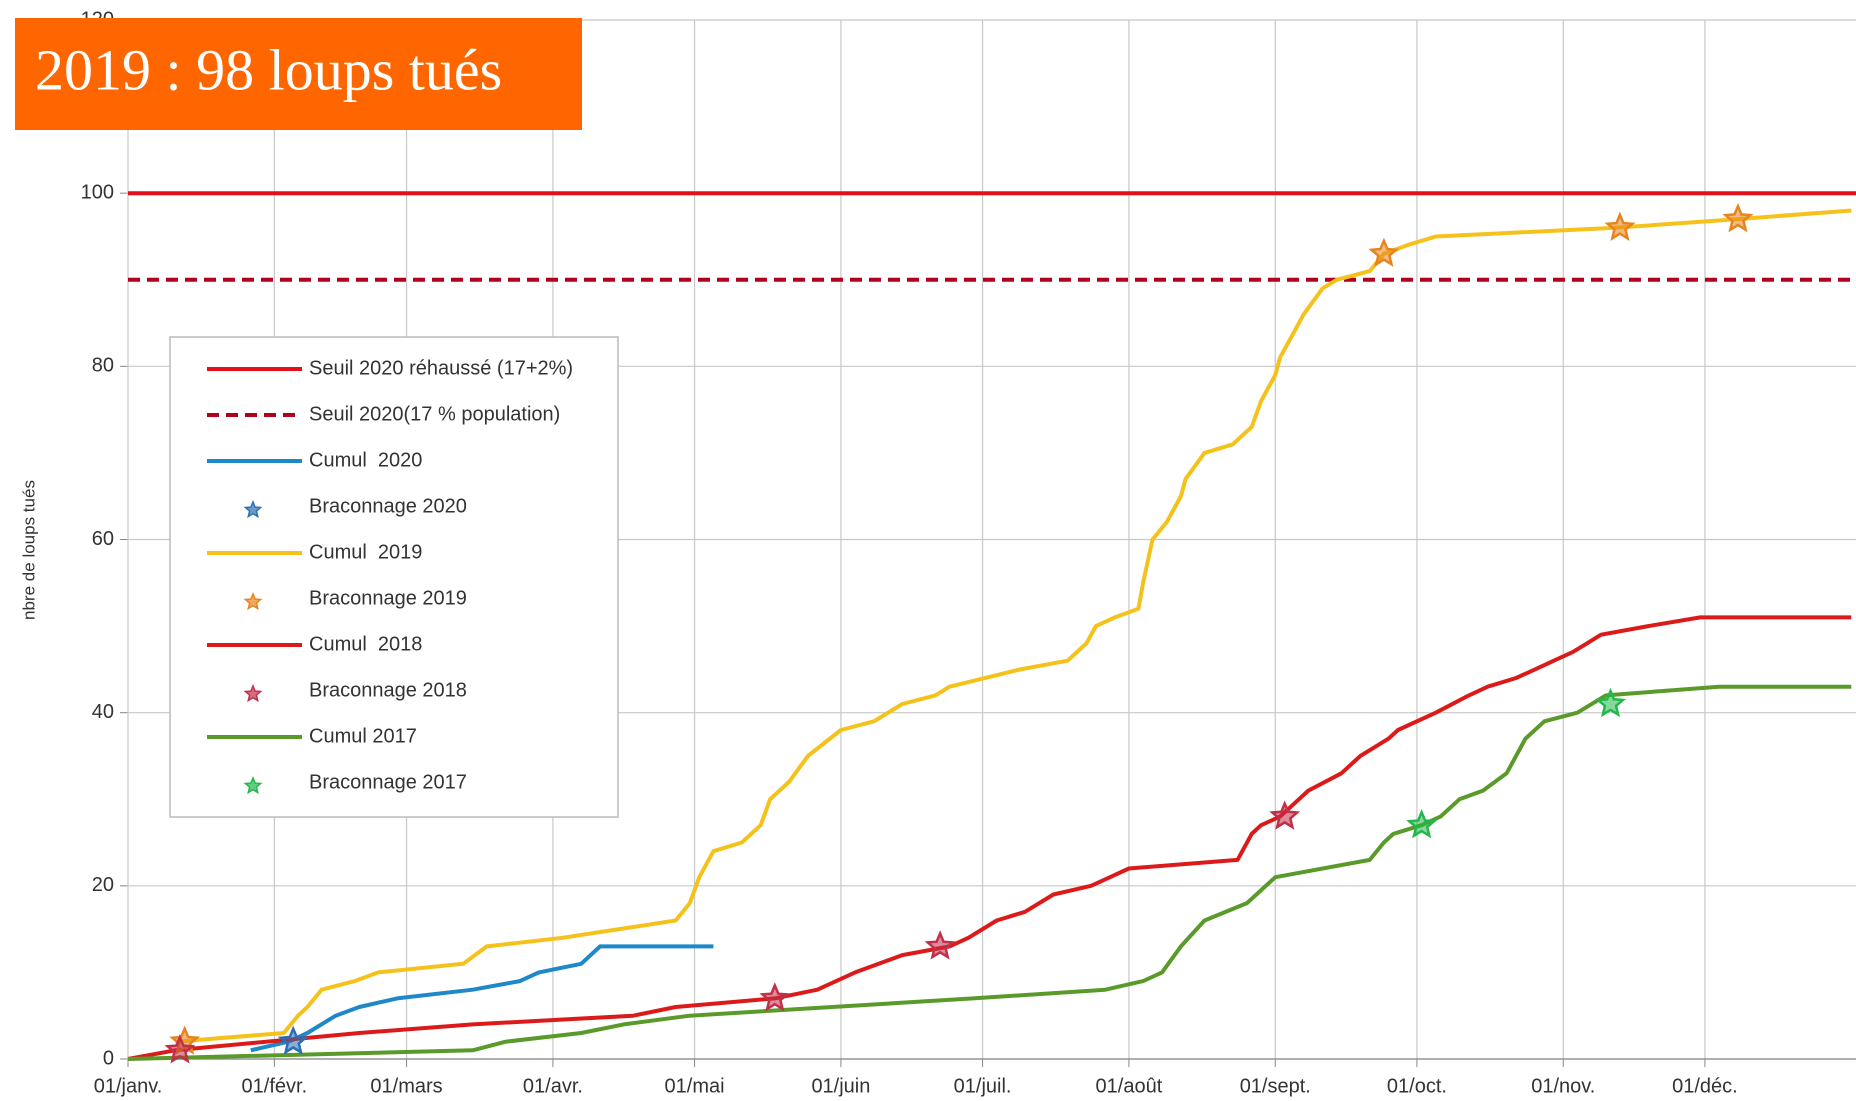 The height and width of the screenshot is (1101, 1856). What do you see at coordinates (695, 1086) in the screenshot?
I see `x-tick-label: 01/mai` at bounding box center [695, 1086].